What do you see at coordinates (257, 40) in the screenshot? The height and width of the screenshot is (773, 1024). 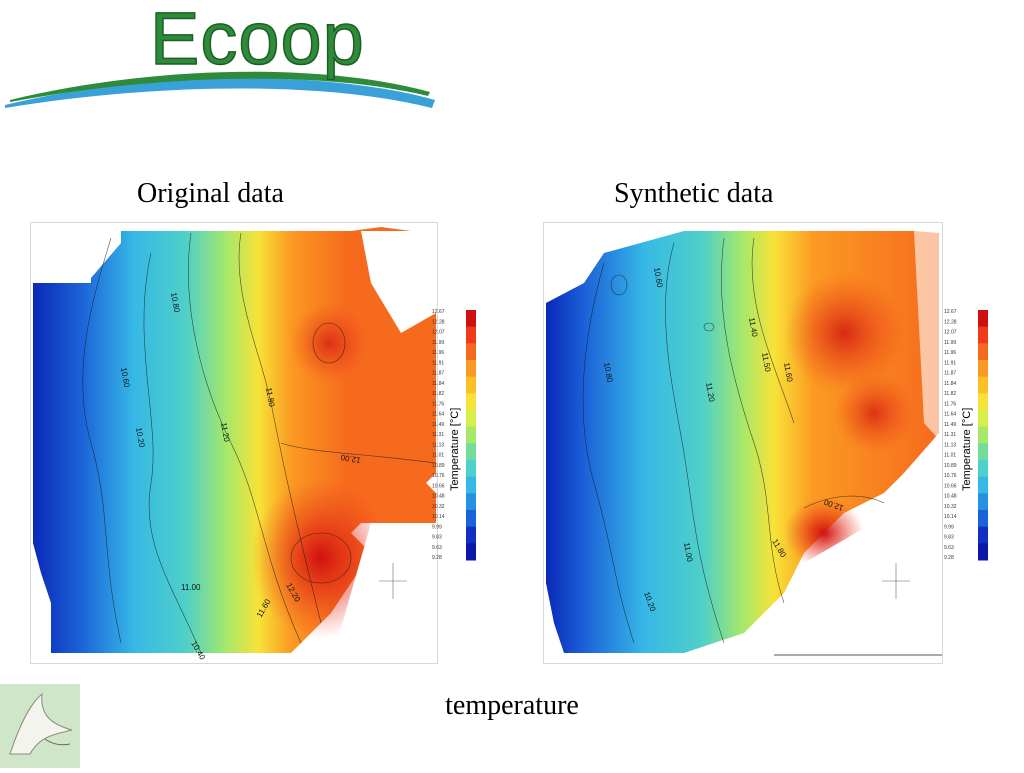 I see `logo-text: Ecoop` at bounding box center [257, 40].